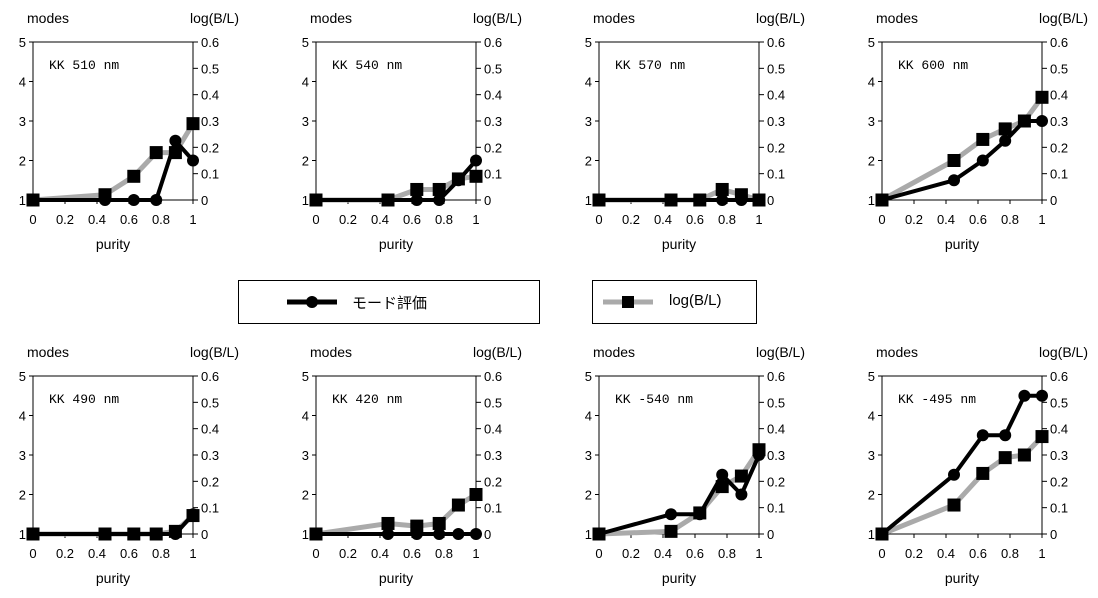 Image resolution: width=1098 pixels, height=598 pixels. I want to click on y2-tick-label: 0.2, so click(210, 481).